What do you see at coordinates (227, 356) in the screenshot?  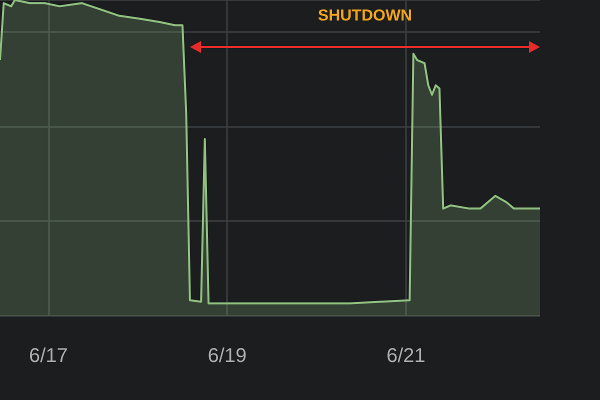 I see `x-tick-label: 6/19` at bounding box center [227, 356].